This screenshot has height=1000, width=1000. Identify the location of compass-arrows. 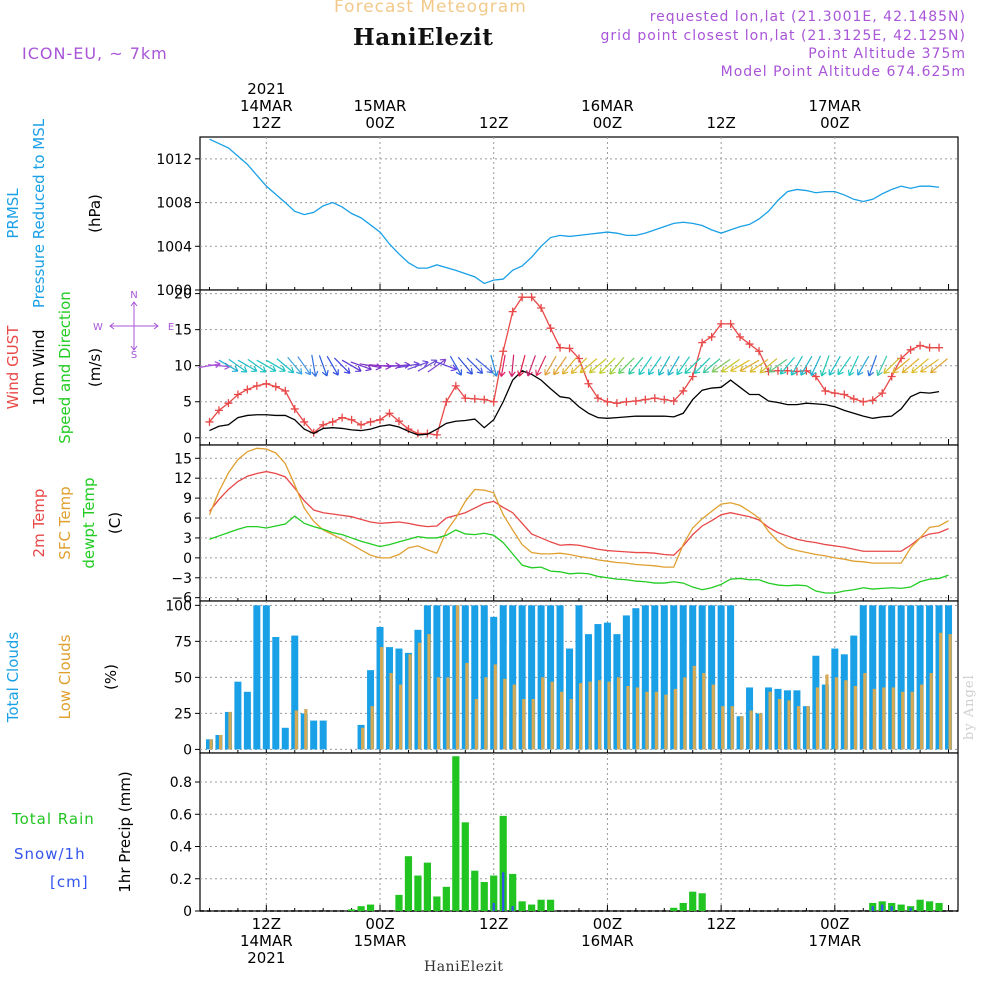
(134, 326).